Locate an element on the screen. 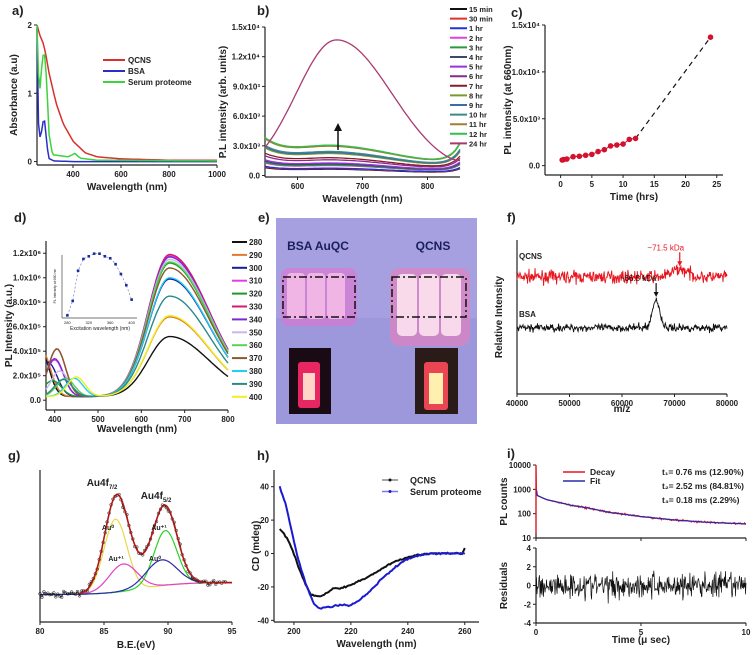  legend-label: 360 is located at coordinates (256, 345).